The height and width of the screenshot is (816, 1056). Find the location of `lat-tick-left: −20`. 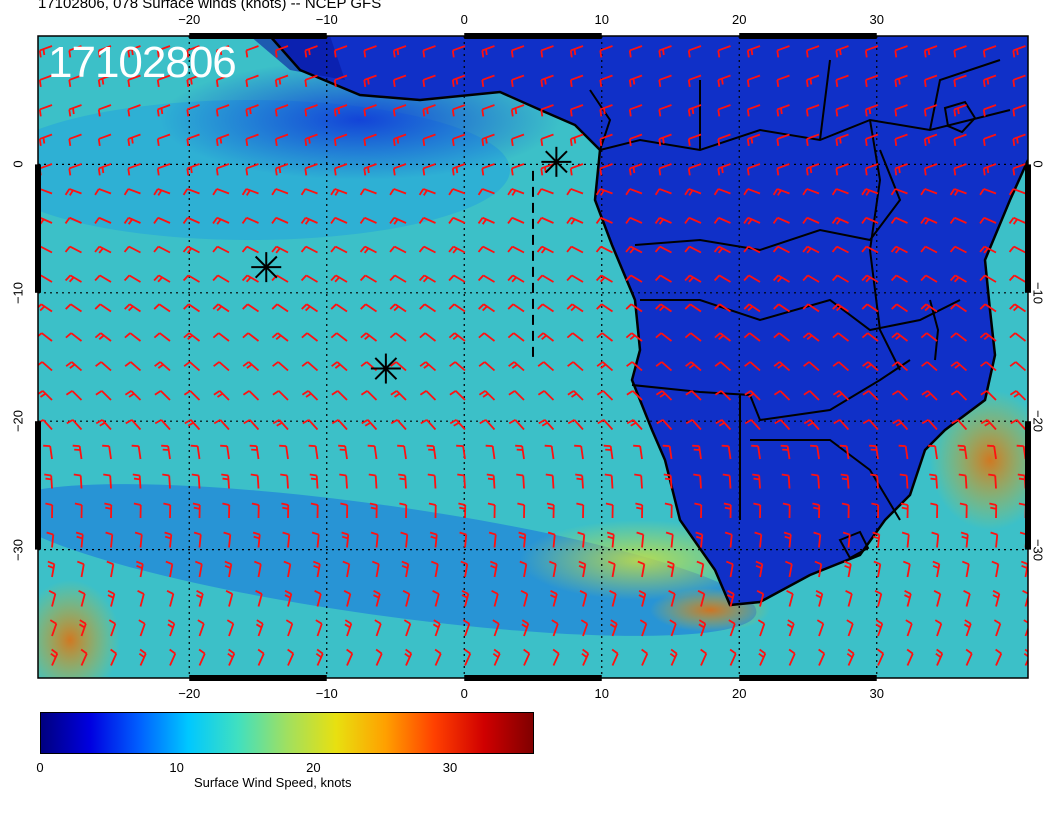

lat-tick-left: −20 is located at coordinates (18, 421).